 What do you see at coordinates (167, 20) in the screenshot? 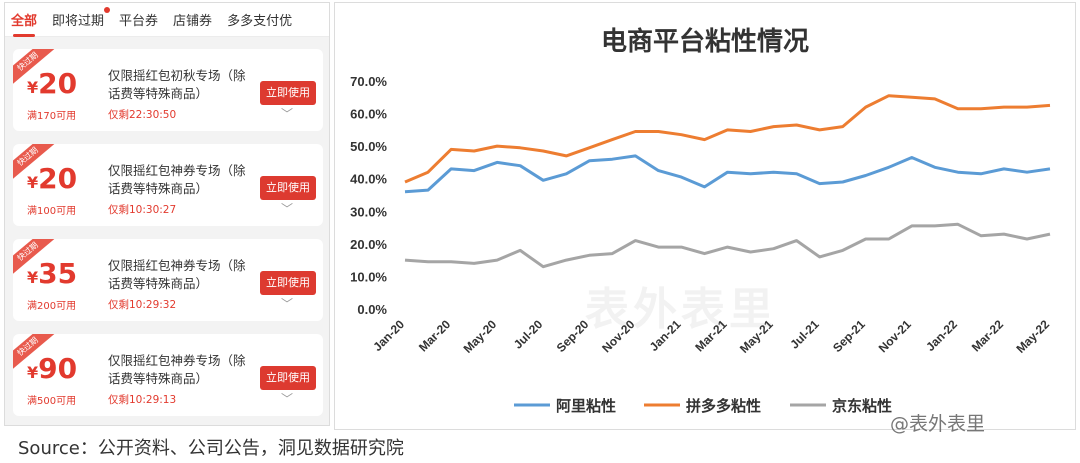
I see `coupon-tabs: 全部 即将过期 平台券 店铺券 多多支付优` at bounding box center [167, 20].